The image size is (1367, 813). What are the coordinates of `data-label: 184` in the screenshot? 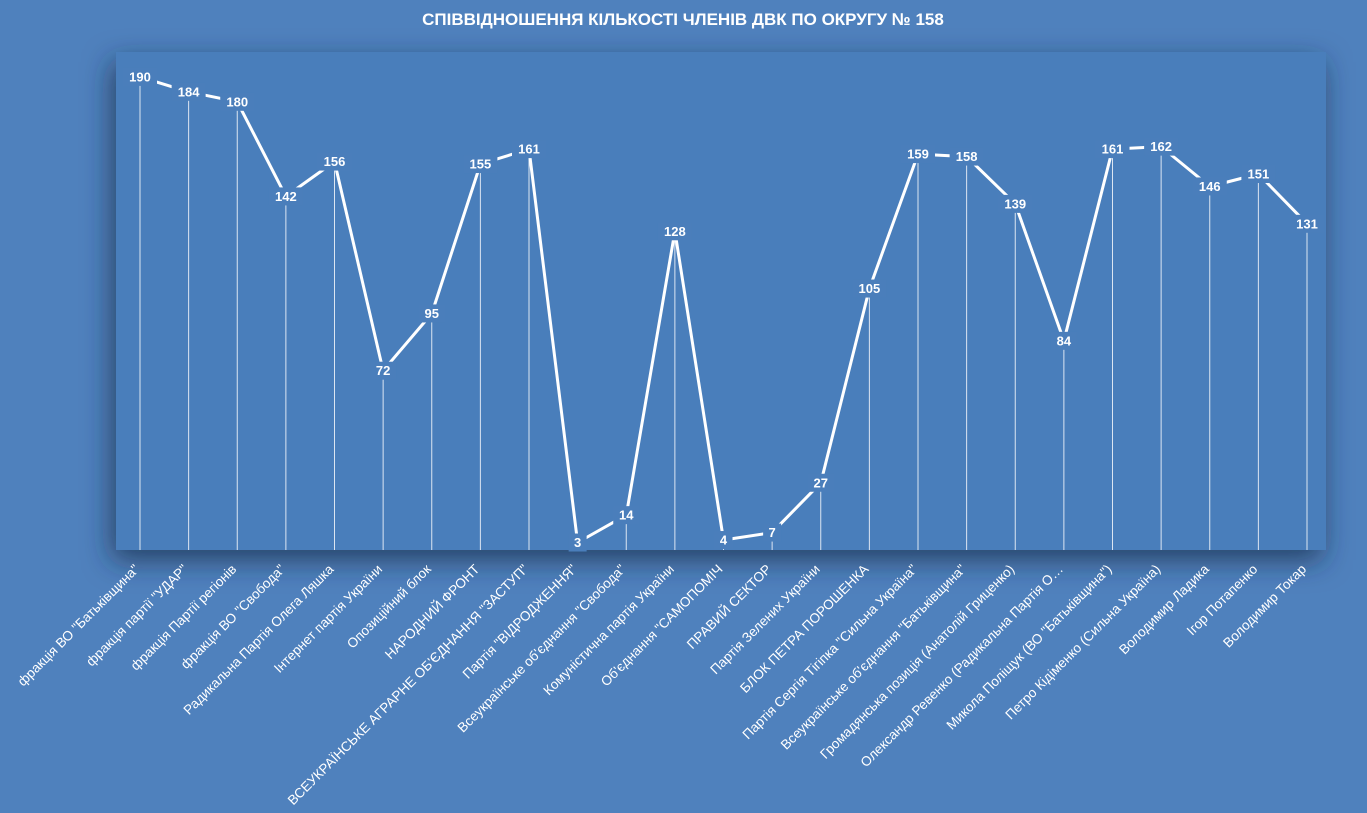 It's located at (189, 91).